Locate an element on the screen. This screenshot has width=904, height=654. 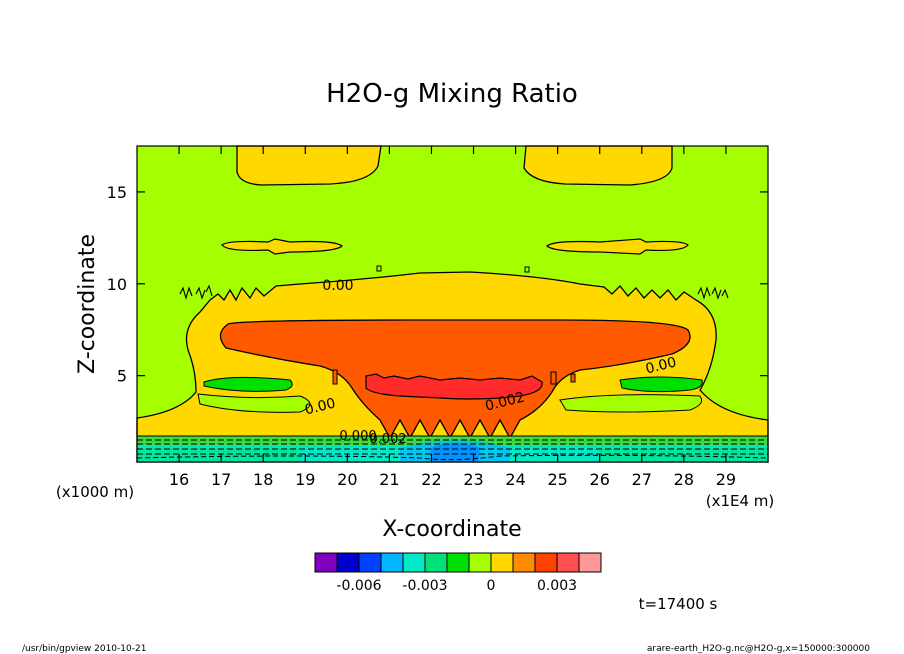
colorbar-tick-label: -0.003 is located at coordinates (424, 586).